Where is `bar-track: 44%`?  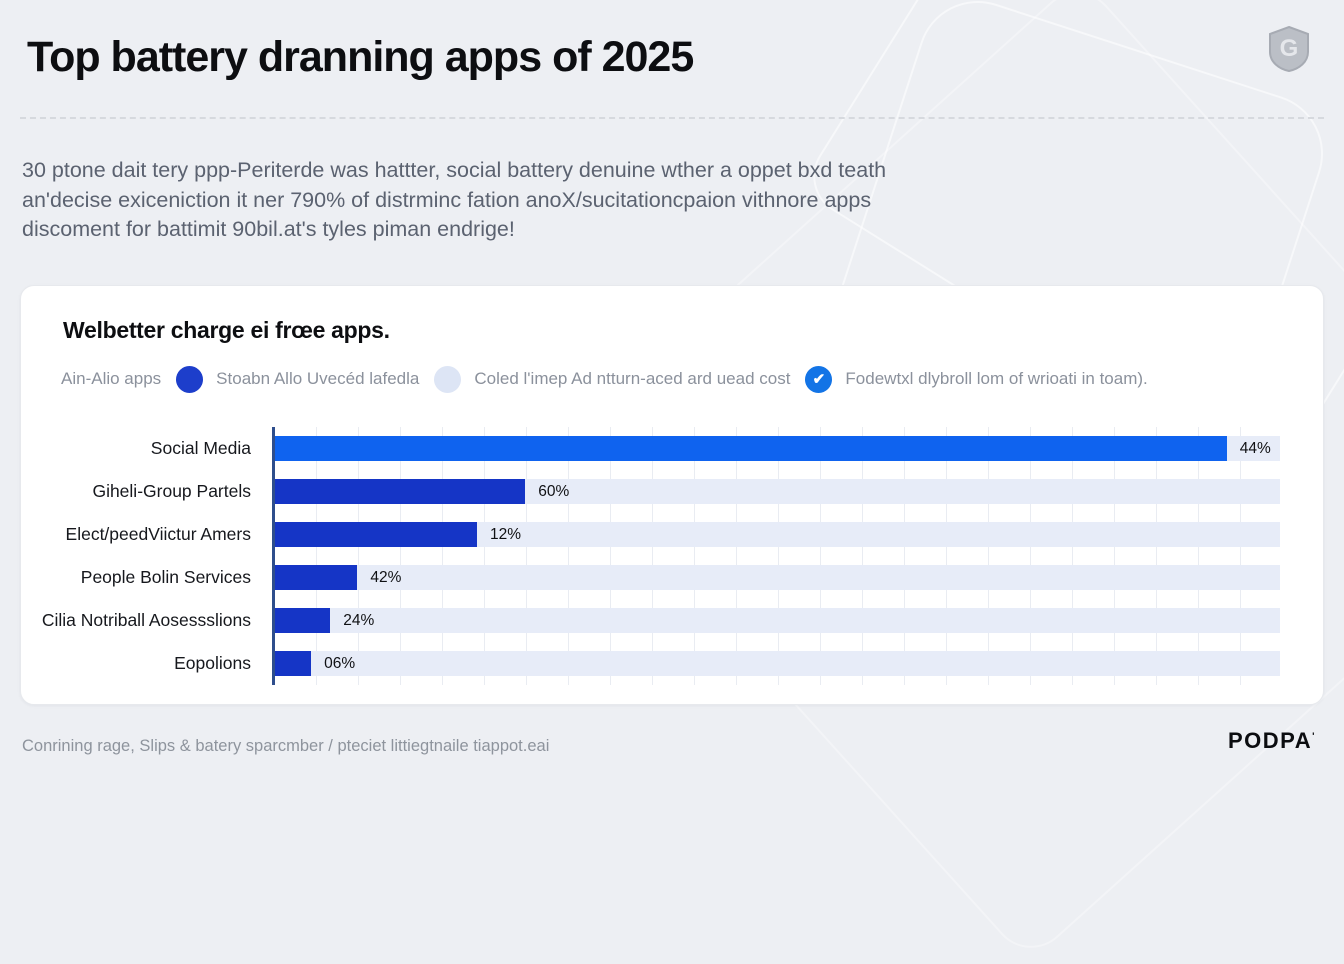 bar-track: 44% is located at coordinates (777, 448).